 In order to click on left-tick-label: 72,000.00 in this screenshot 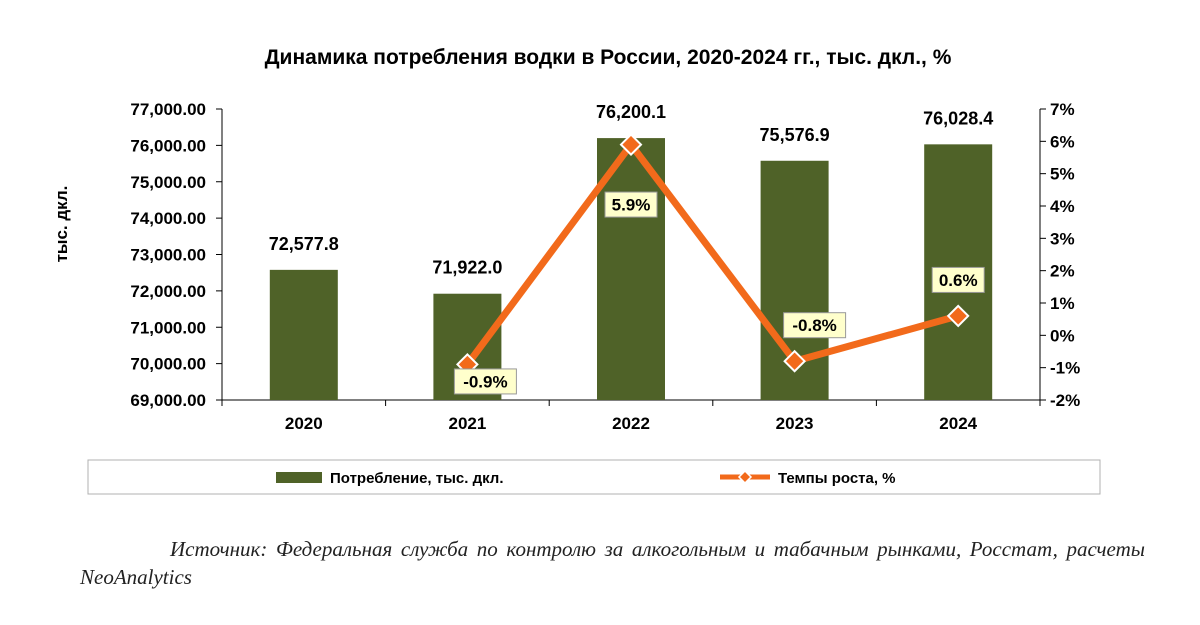, I will do `click(168, 291)`.